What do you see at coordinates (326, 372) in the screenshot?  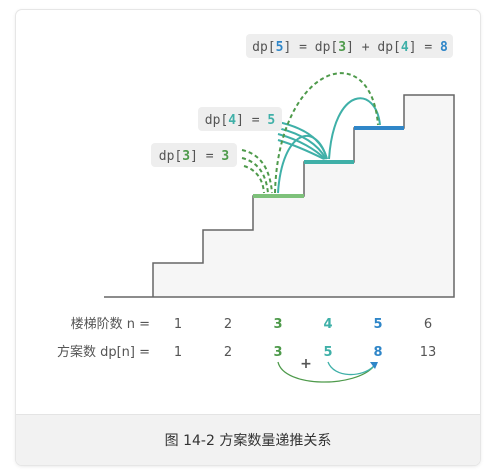 I see `sum-arc-dp3` at bounding box center [326, 372].